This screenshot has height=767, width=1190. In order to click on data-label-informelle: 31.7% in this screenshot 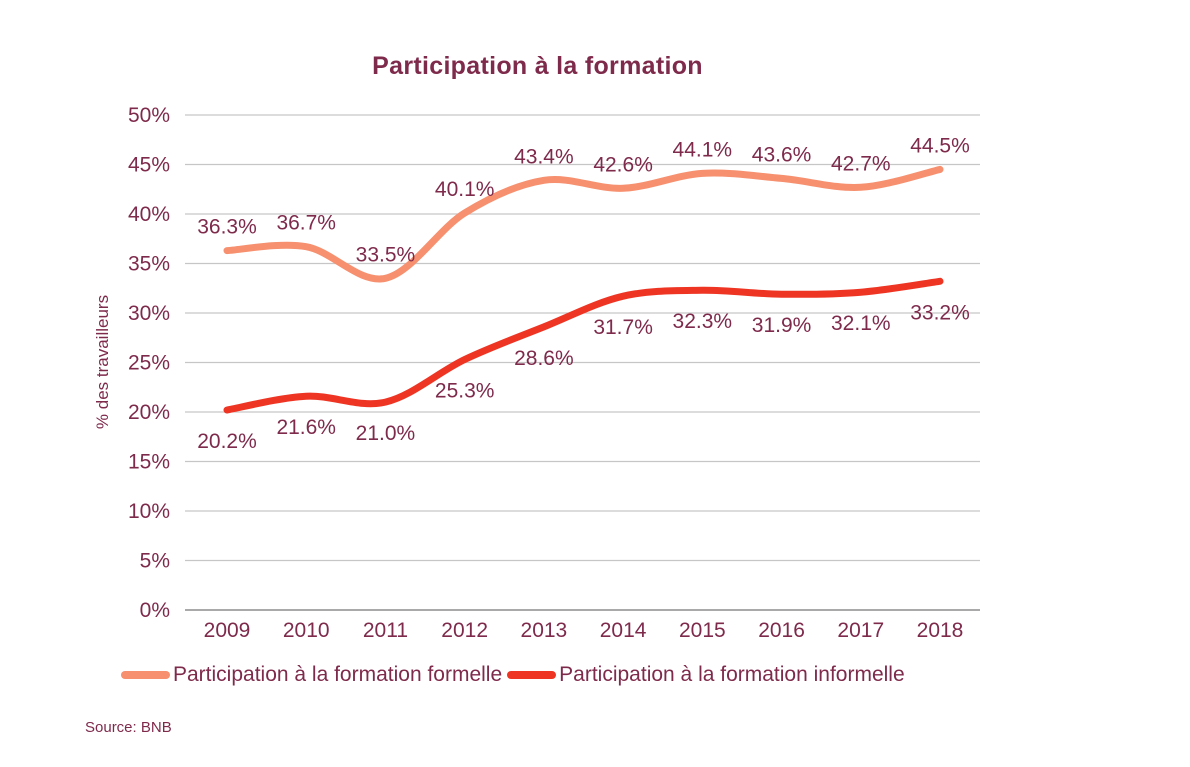, I will do `click(623, 327)`.